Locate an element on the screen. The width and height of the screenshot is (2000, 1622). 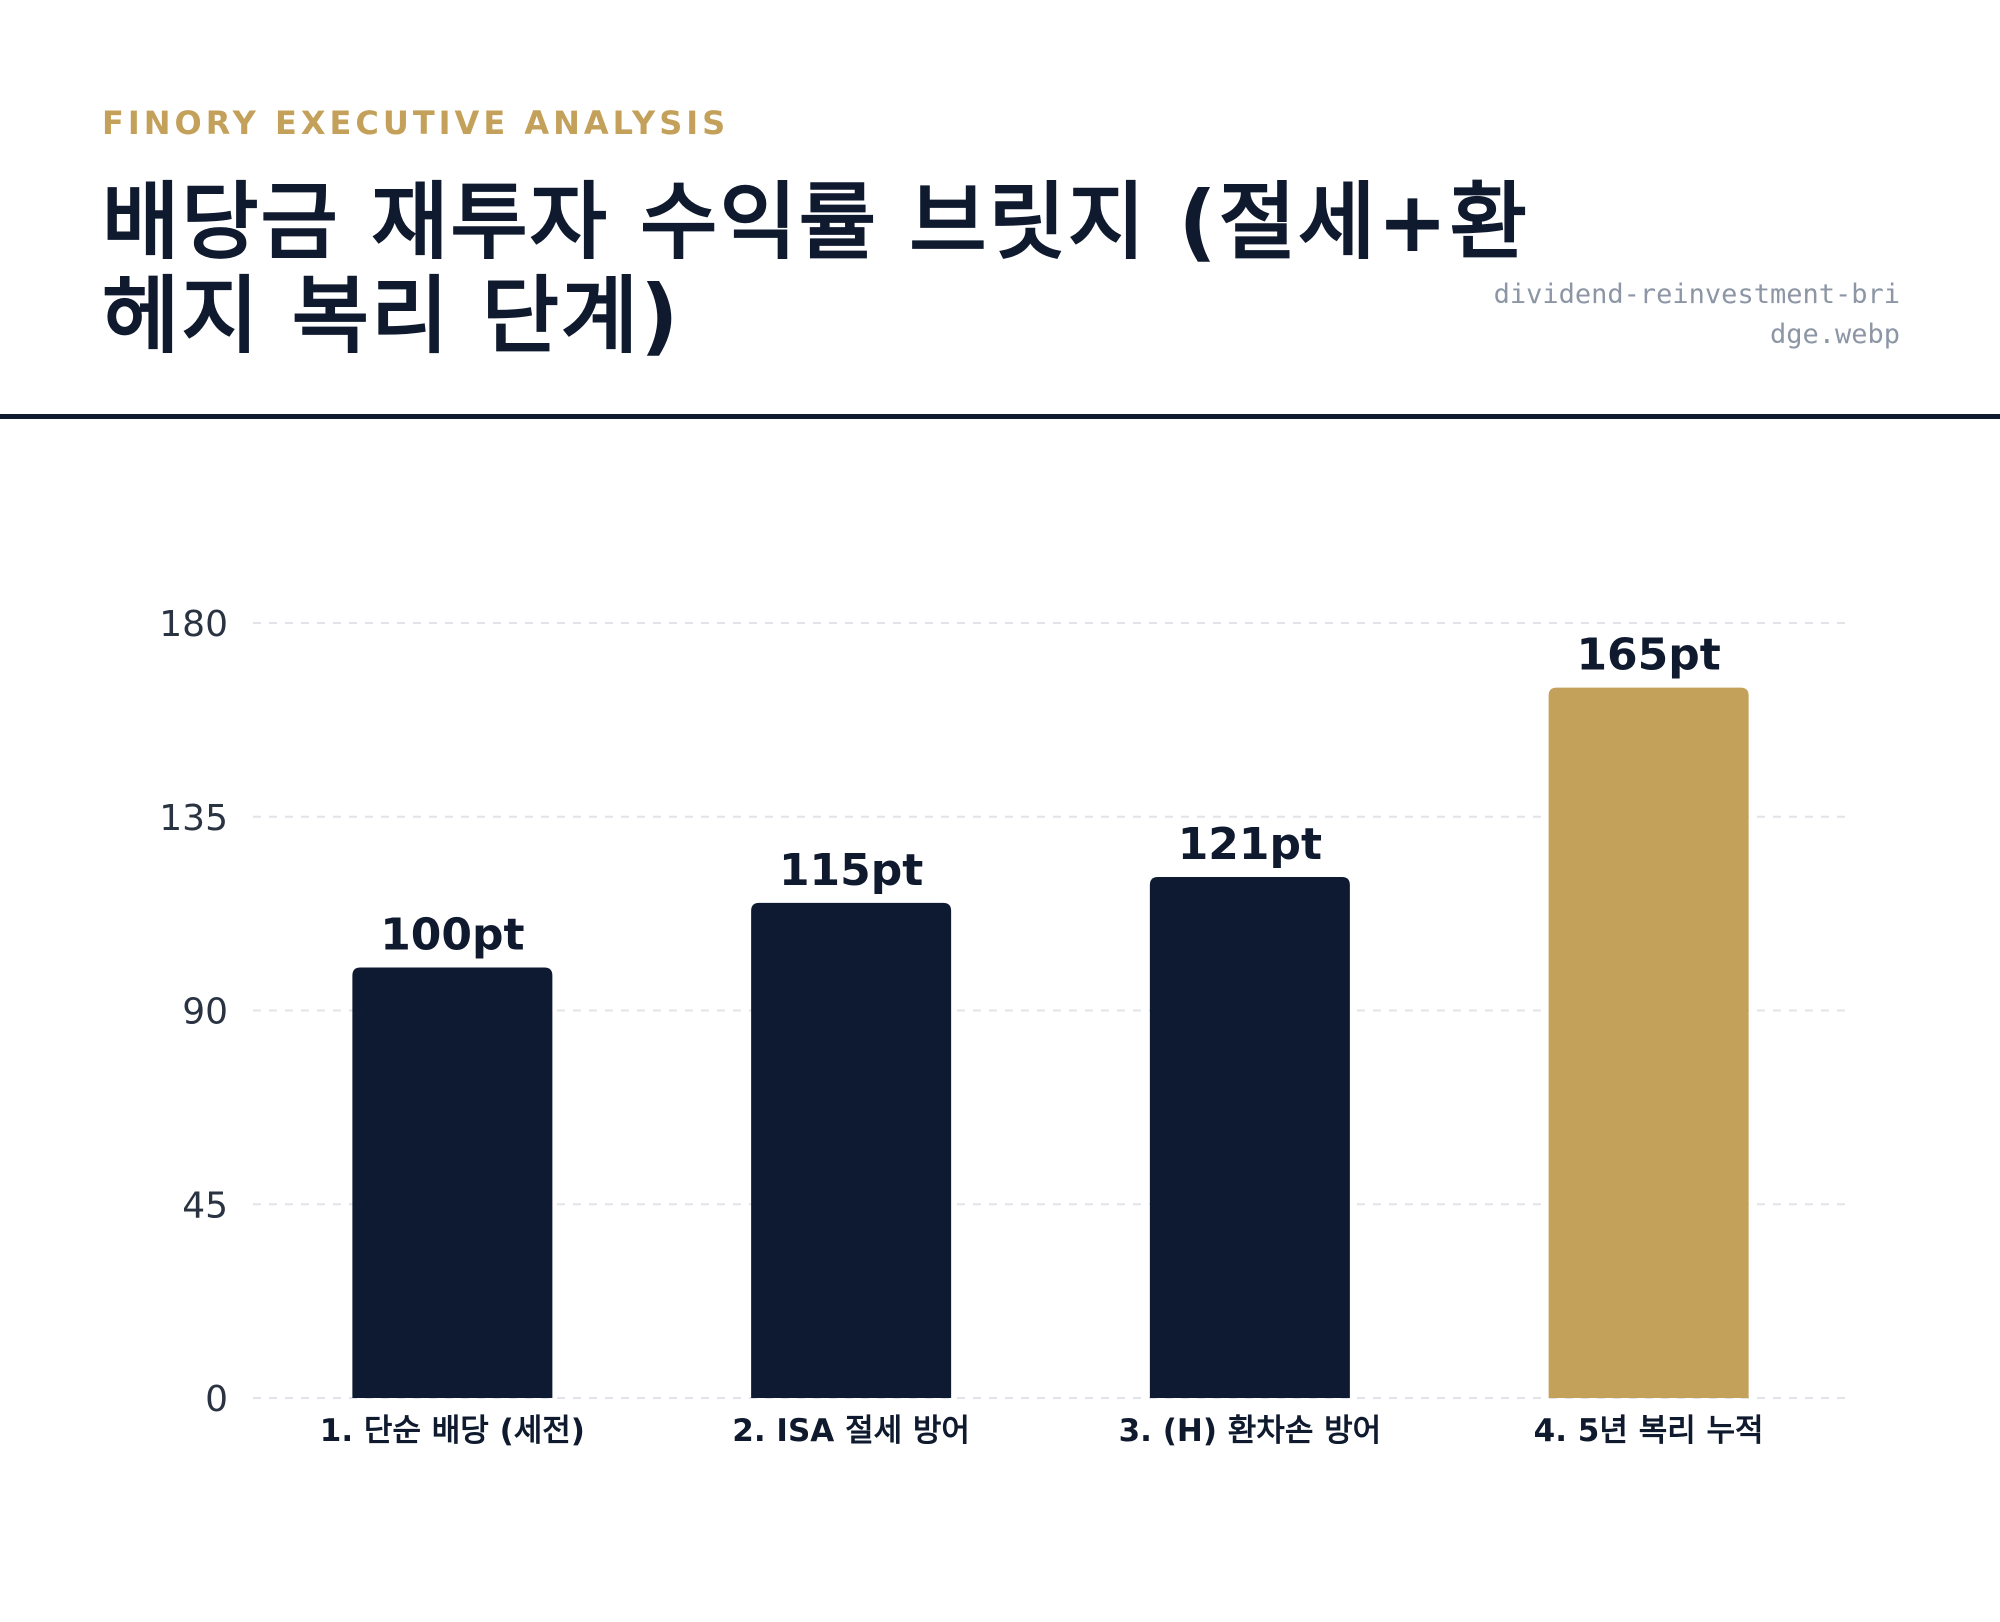
y-tick-label: 90 is located at coordinates (205, 1012).